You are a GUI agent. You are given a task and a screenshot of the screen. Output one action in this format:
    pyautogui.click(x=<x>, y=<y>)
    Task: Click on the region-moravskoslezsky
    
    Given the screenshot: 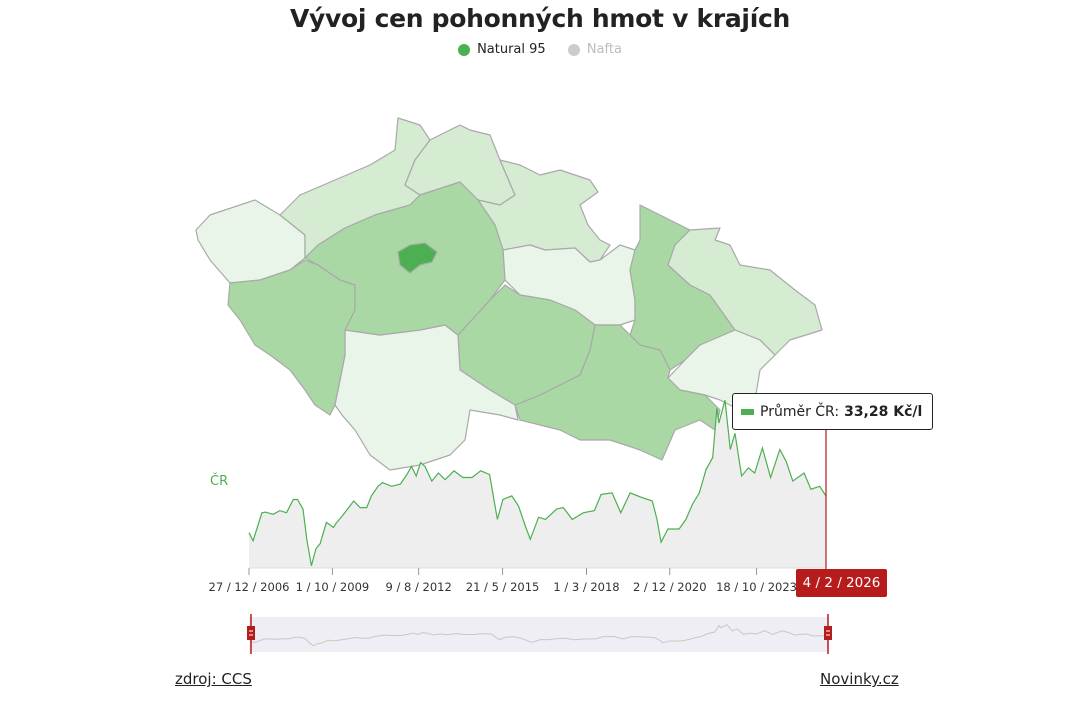 What is the action you would take?
    pyautogui.click(x=745, y=291)
    